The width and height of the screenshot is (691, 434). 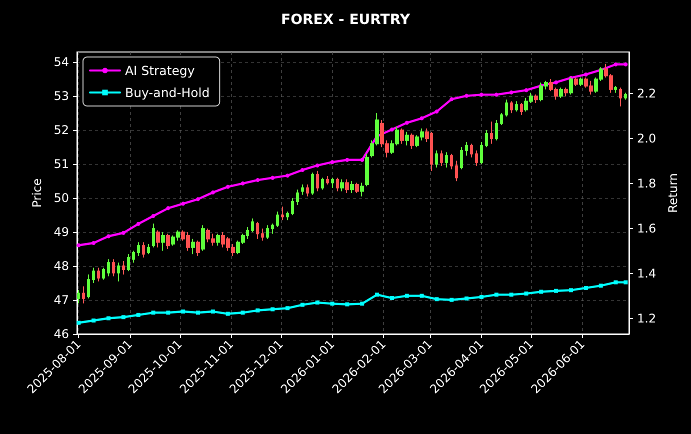 What do you see at coordinates (346, 20) in the screenshot?
I see `chart-title: FOREX - EURTRY` at bounding box center [346, 20].